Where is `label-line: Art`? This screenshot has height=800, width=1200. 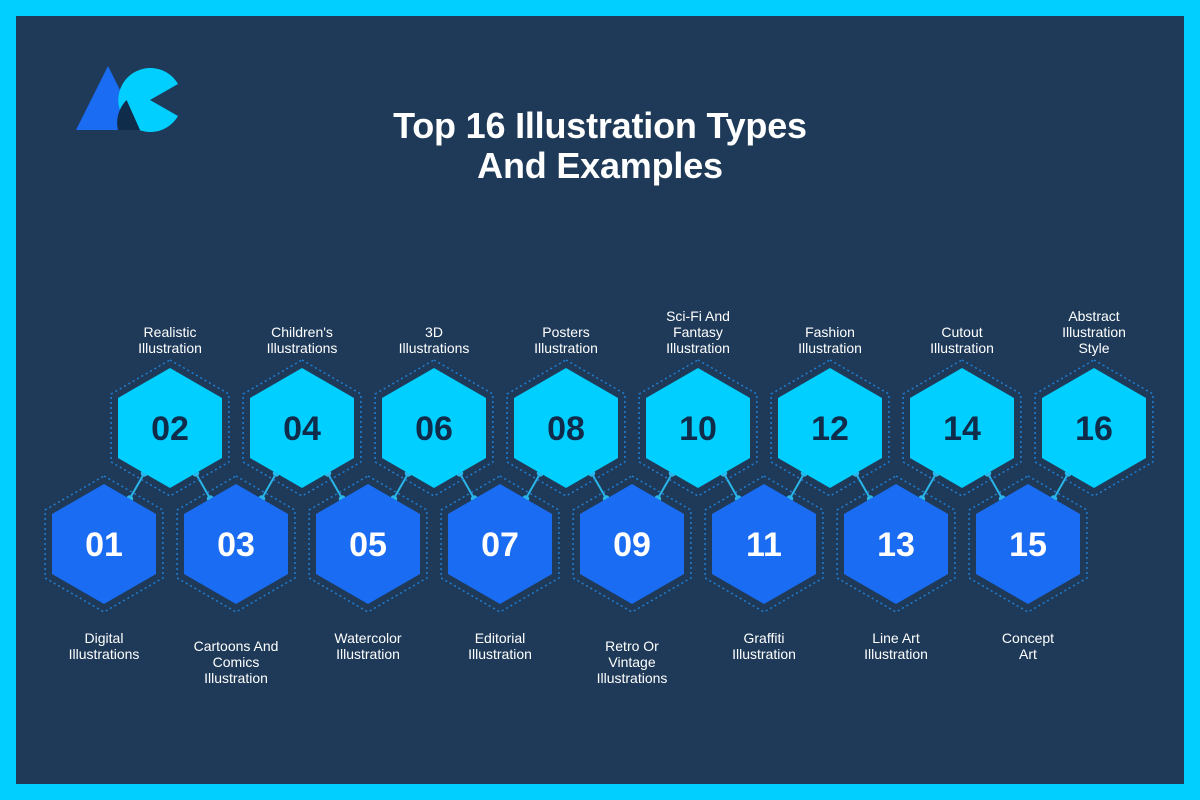 label-line: Art is located at coordinates (1028, 654).